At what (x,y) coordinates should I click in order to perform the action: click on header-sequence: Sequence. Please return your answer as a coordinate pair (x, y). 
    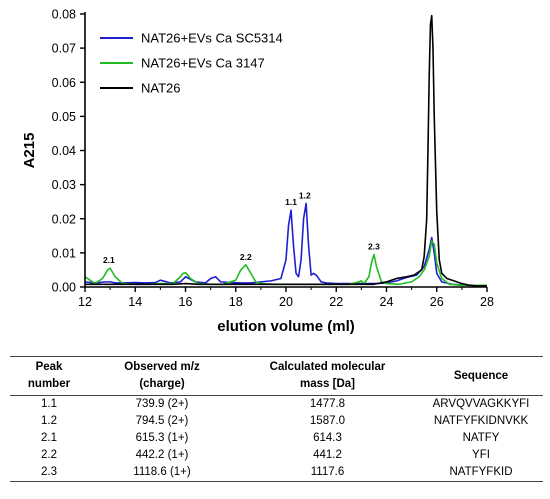
    Looking at the image, I should click on (481, 375).